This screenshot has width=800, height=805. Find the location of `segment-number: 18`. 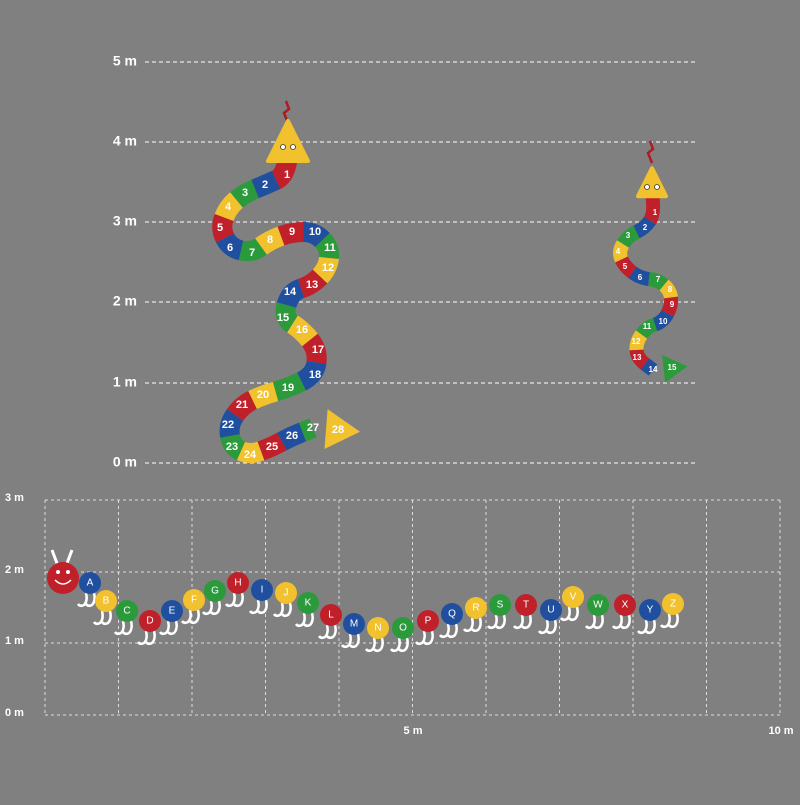

segment-number: 18 is located at coordinates (315, 375).